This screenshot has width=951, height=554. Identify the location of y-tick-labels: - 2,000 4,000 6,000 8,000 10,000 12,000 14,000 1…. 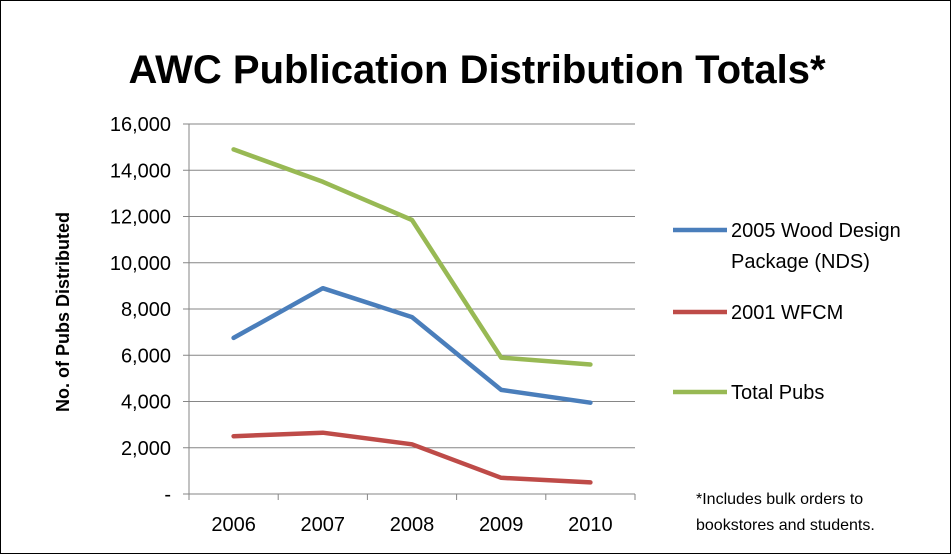
(140, 310).